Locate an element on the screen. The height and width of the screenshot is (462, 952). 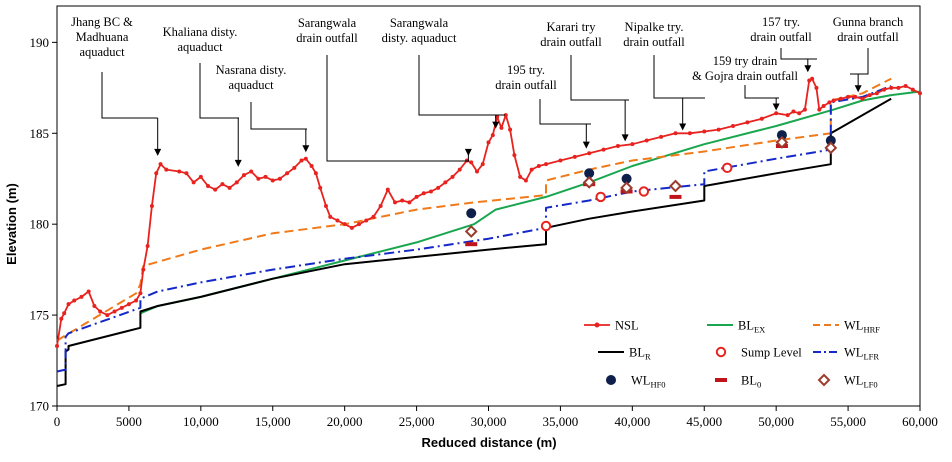
annotation-label: Nasrana disty. is located at coordinates (251, 70).